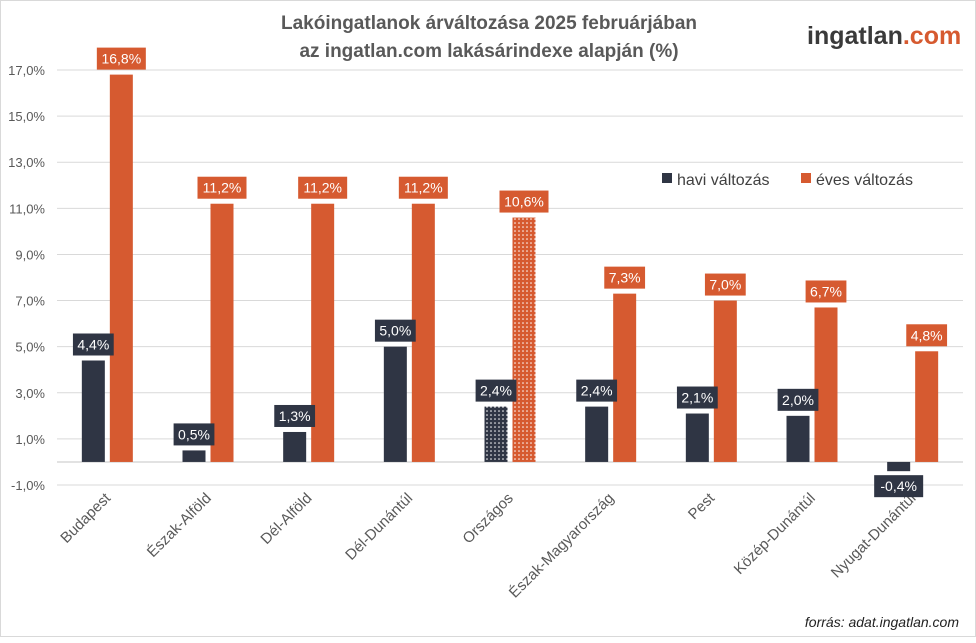 The height and width of the screenshot is (643, 976). I want to click on data-label: 16,8%, so click(121, 59).